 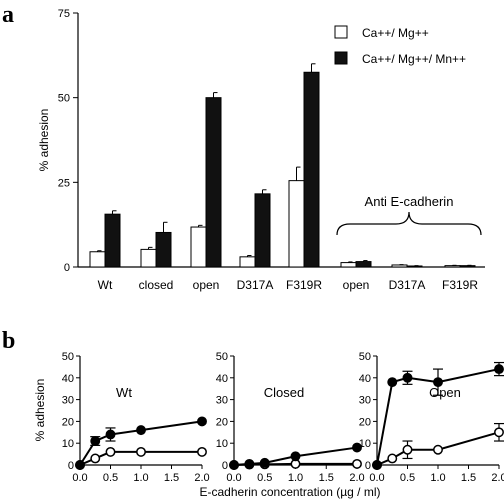 What do you see at coordinates (414, 59) in the screenshot?
I see `legend-label: Ca++/ Mg++/ Mn++` at bounding box center [414, 59].